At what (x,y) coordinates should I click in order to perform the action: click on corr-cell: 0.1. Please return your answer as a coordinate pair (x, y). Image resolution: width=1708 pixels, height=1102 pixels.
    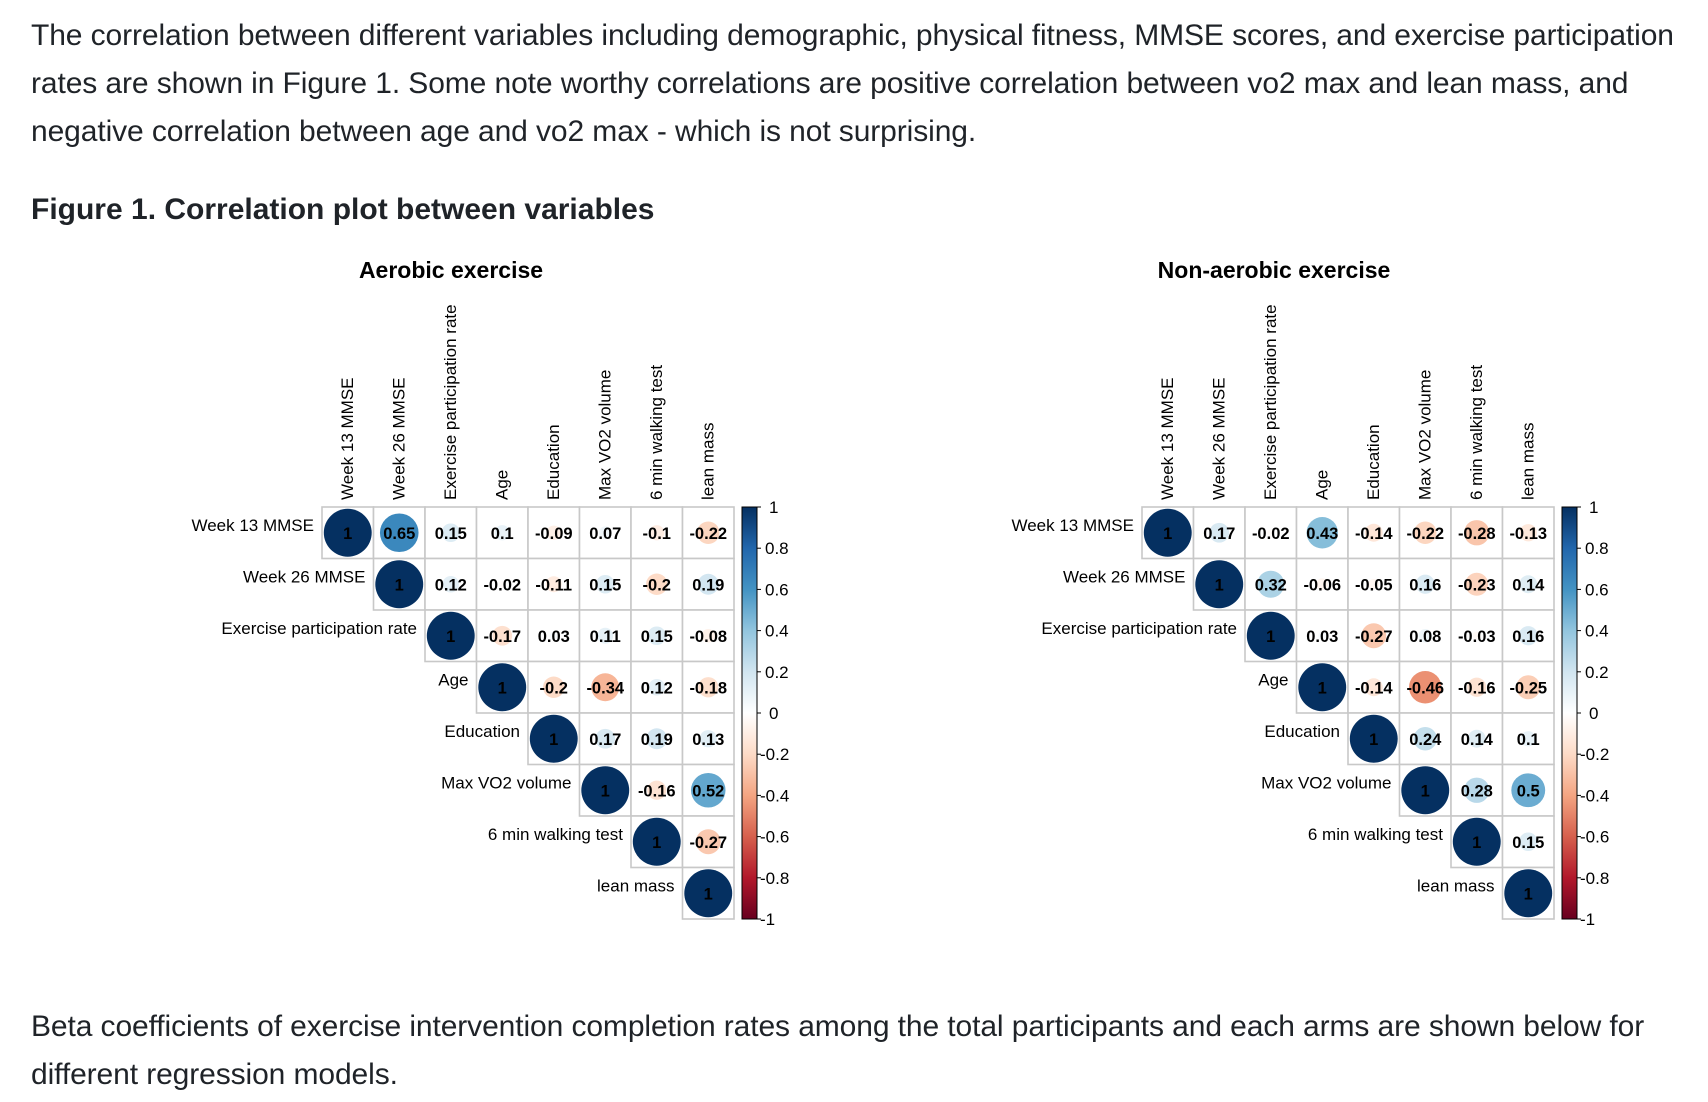
    Looking at the image, I should click on (1528, 739).